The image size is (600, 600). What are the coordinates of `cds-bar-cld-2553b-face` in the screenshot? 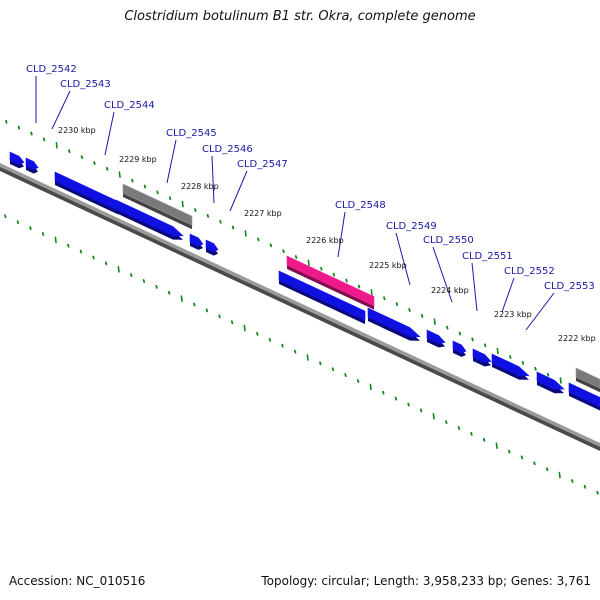 It's located at (584, 394).